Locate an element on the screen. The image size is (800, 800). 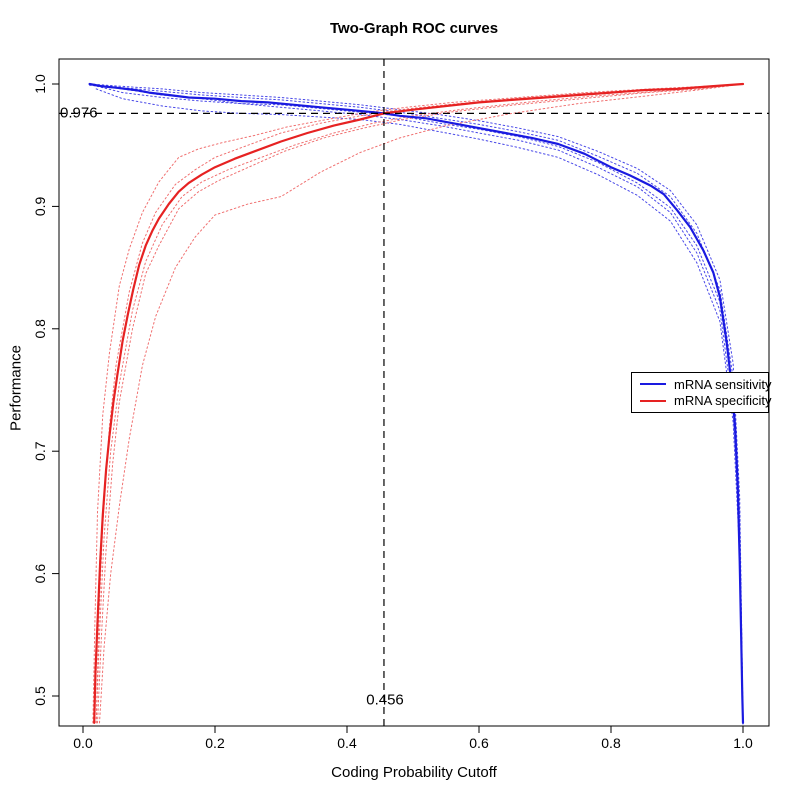
y-tick-label: 0.6 is located at coordinates (40, 574).